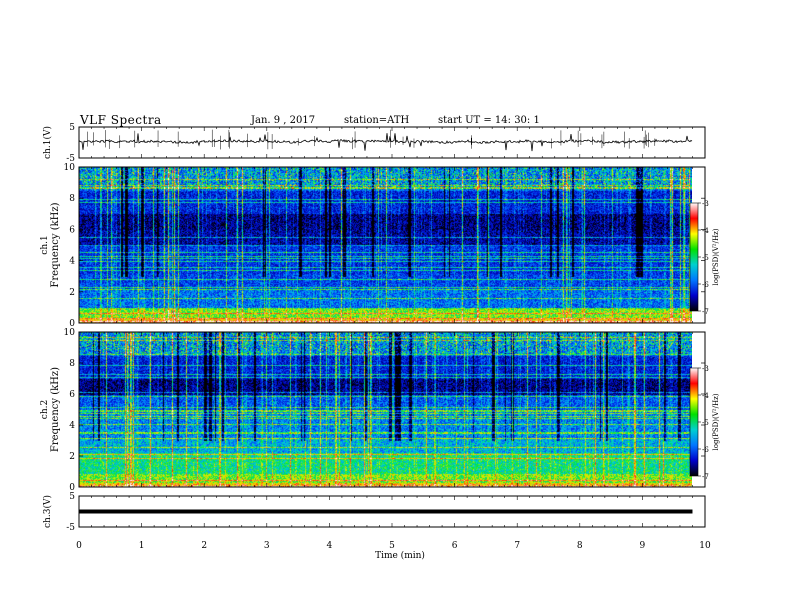 The width and height of the screenshot is (792, 612). Describe the element at coordinates (489, 120) in the screenshot. I see `start-time-label: start UT = 14: 30: 1` at that location.